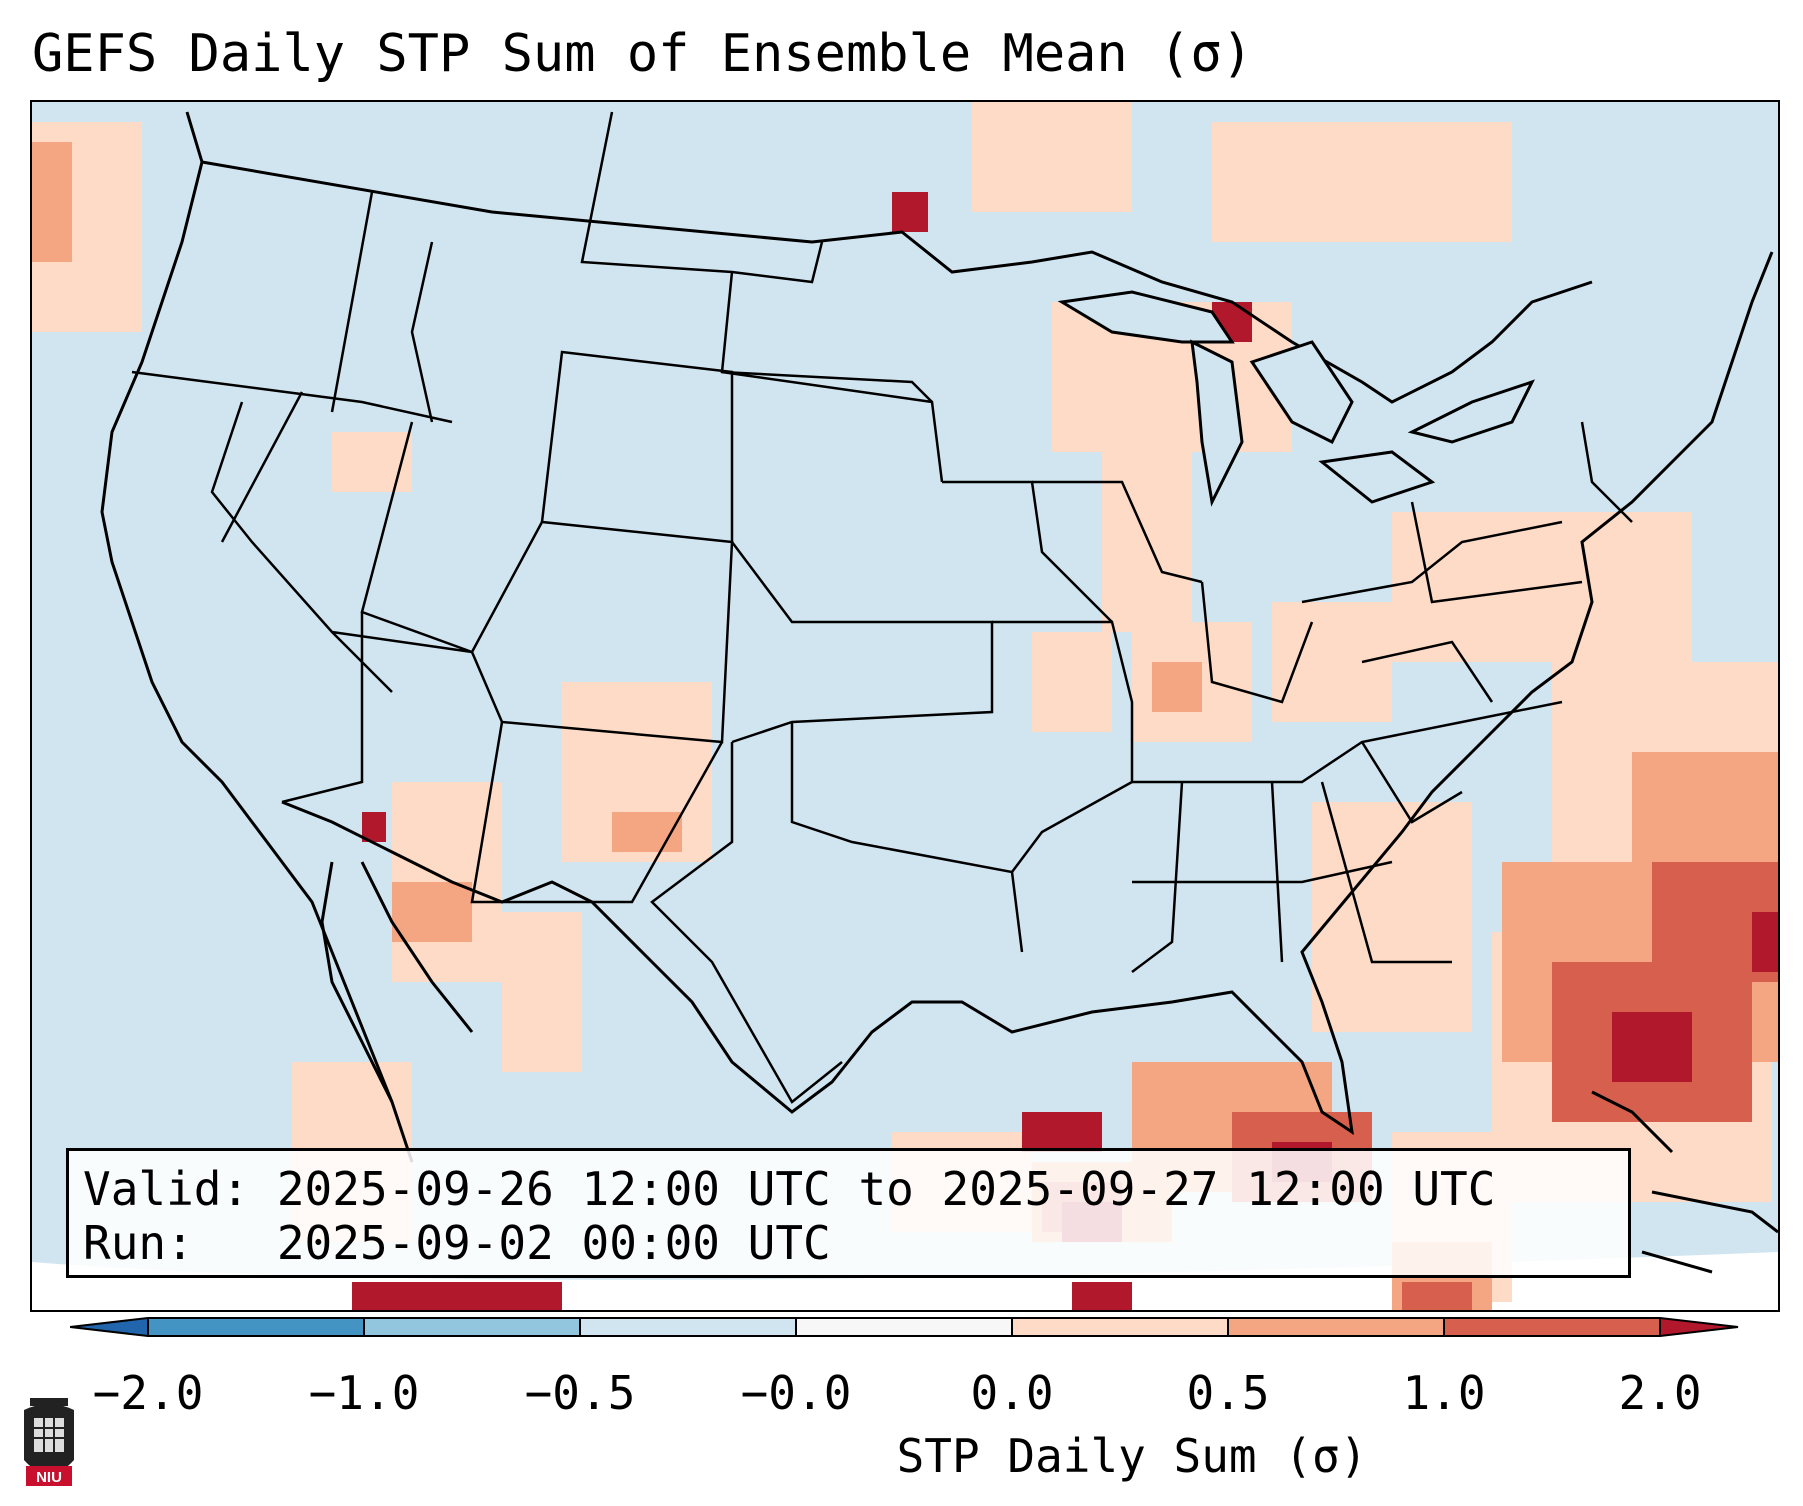  What do you see at coordinates (1660, 1393) in the screenshot?
I see `colorbar-tick-label: 2.0` at bounding box center [1660, 1393].